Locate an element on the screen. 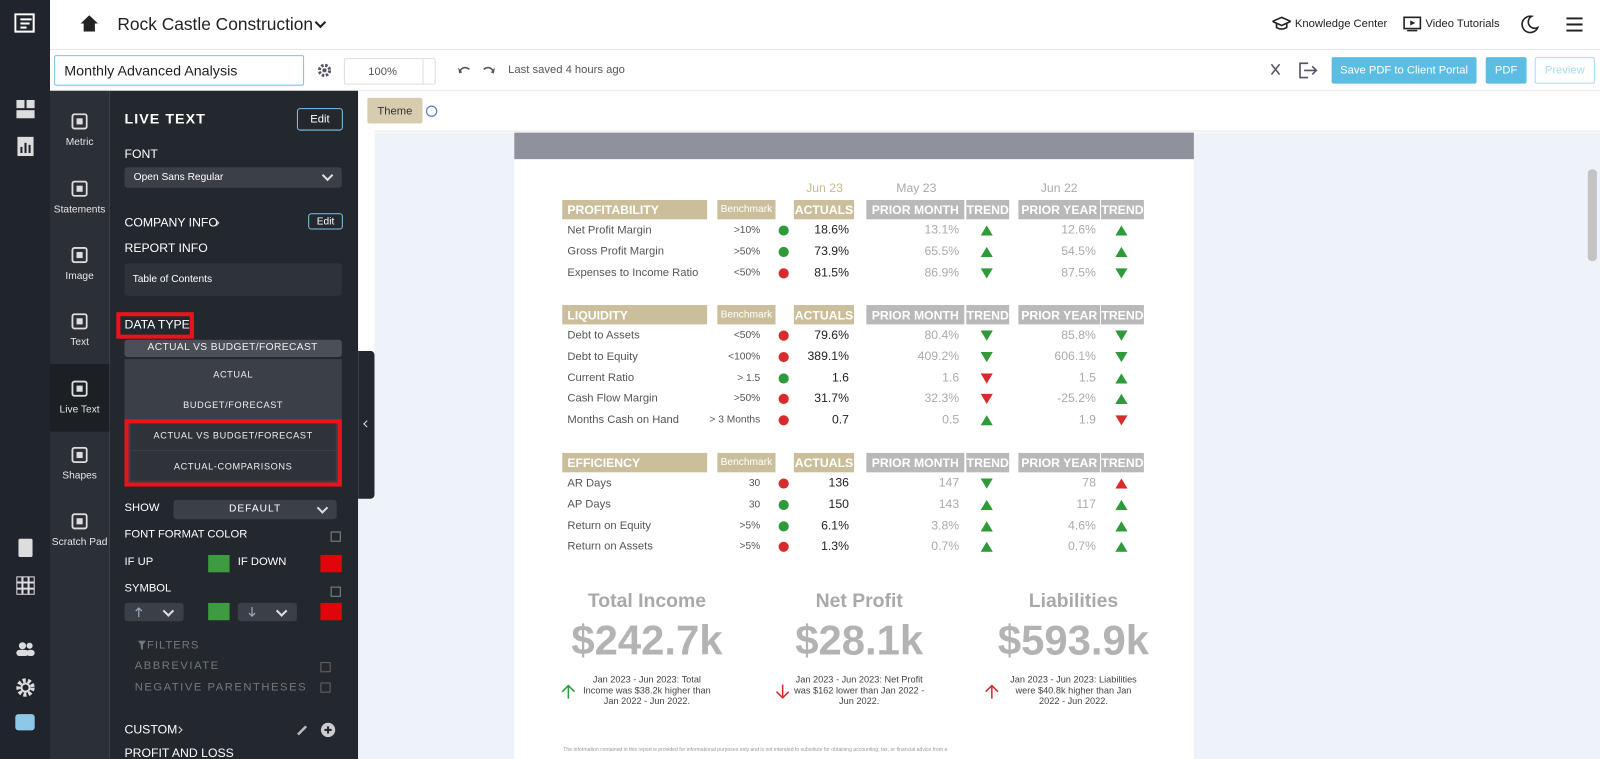 This screenshot has height=759, width=1600. tool-label: Metric is located at coordinates (79, 142).